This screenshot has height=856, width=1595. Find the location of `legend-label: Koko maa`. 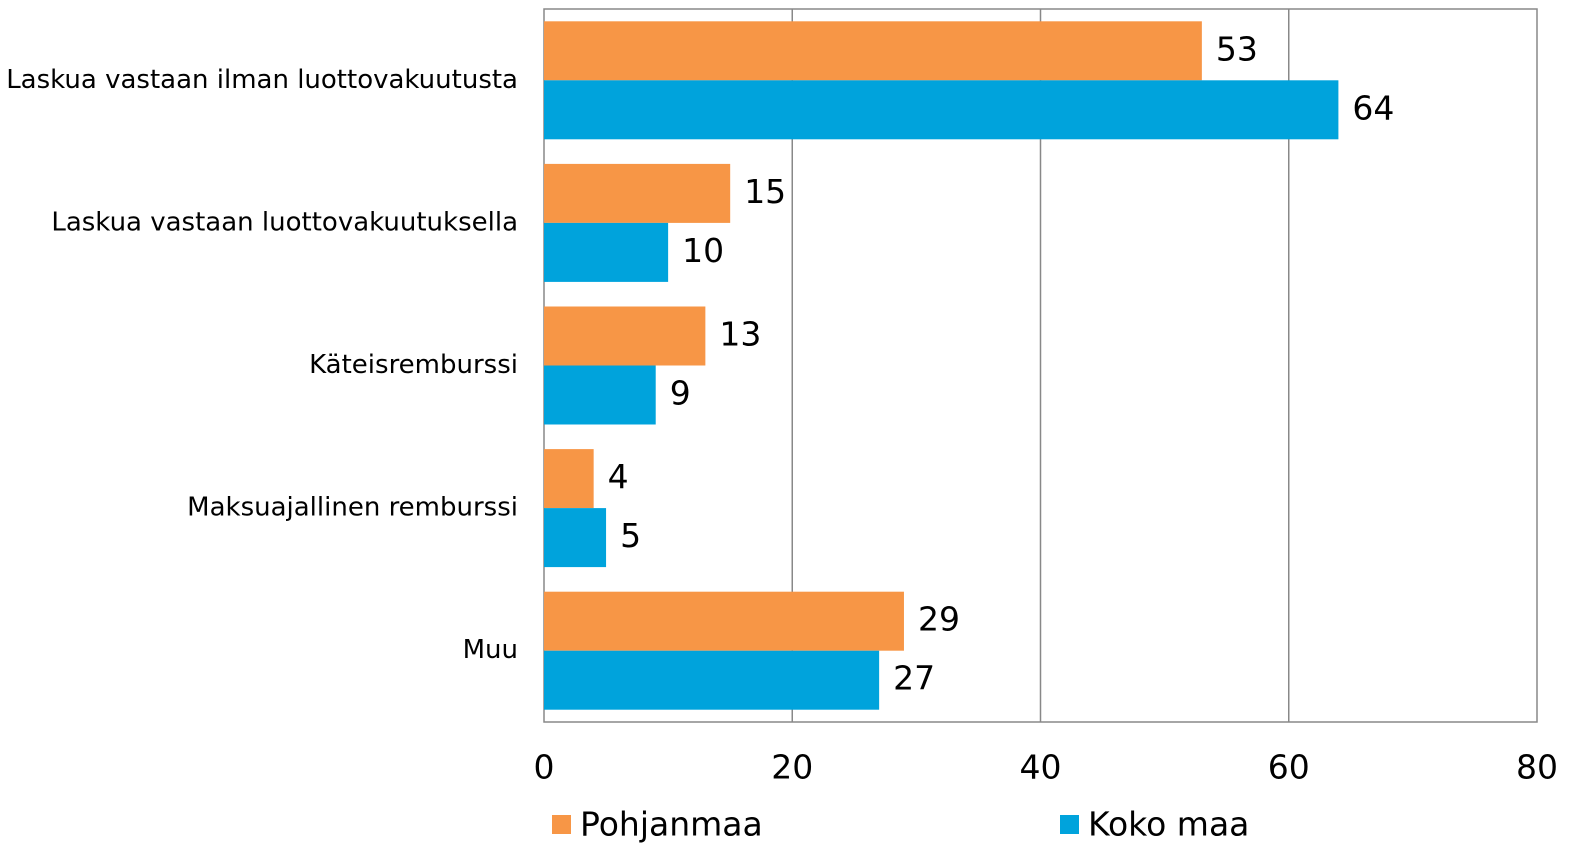

legend-label: Koko maa is located at coordinates (1168, 824).